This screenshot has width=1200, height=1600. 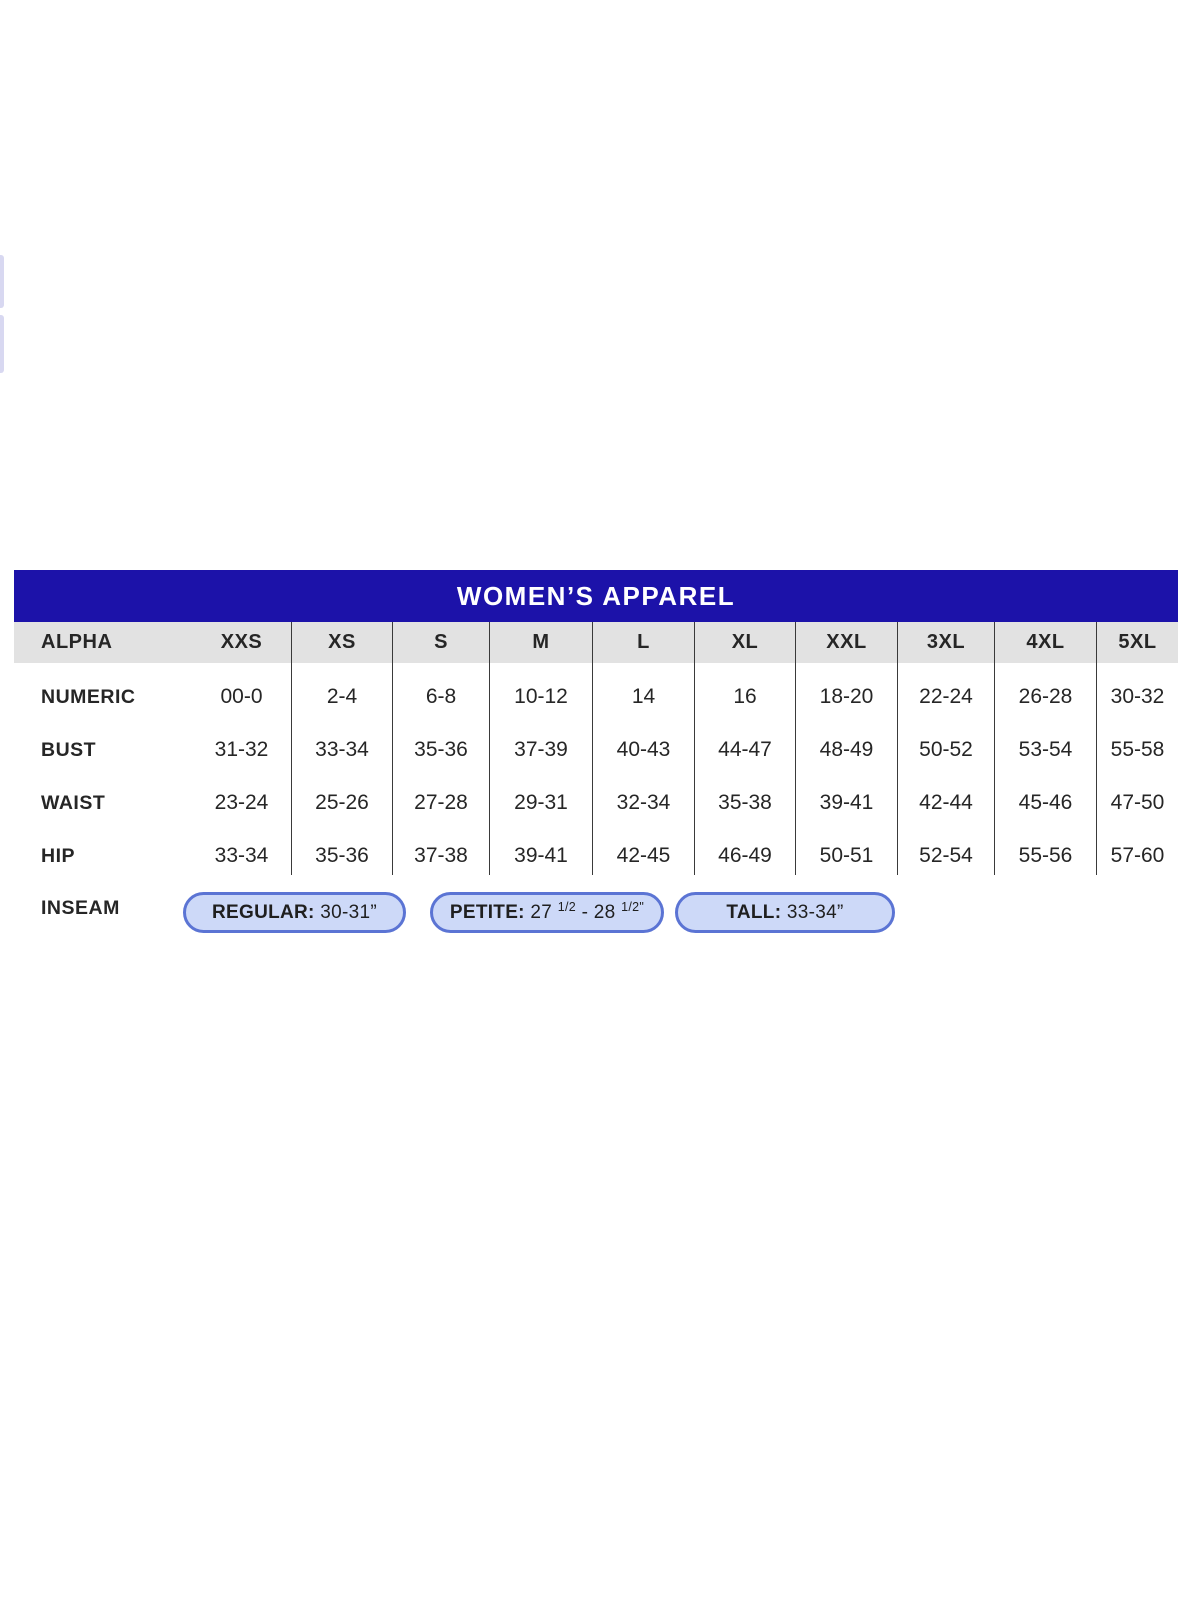 I want to click on size-cell: 00-0, so click(x=242, y=689).